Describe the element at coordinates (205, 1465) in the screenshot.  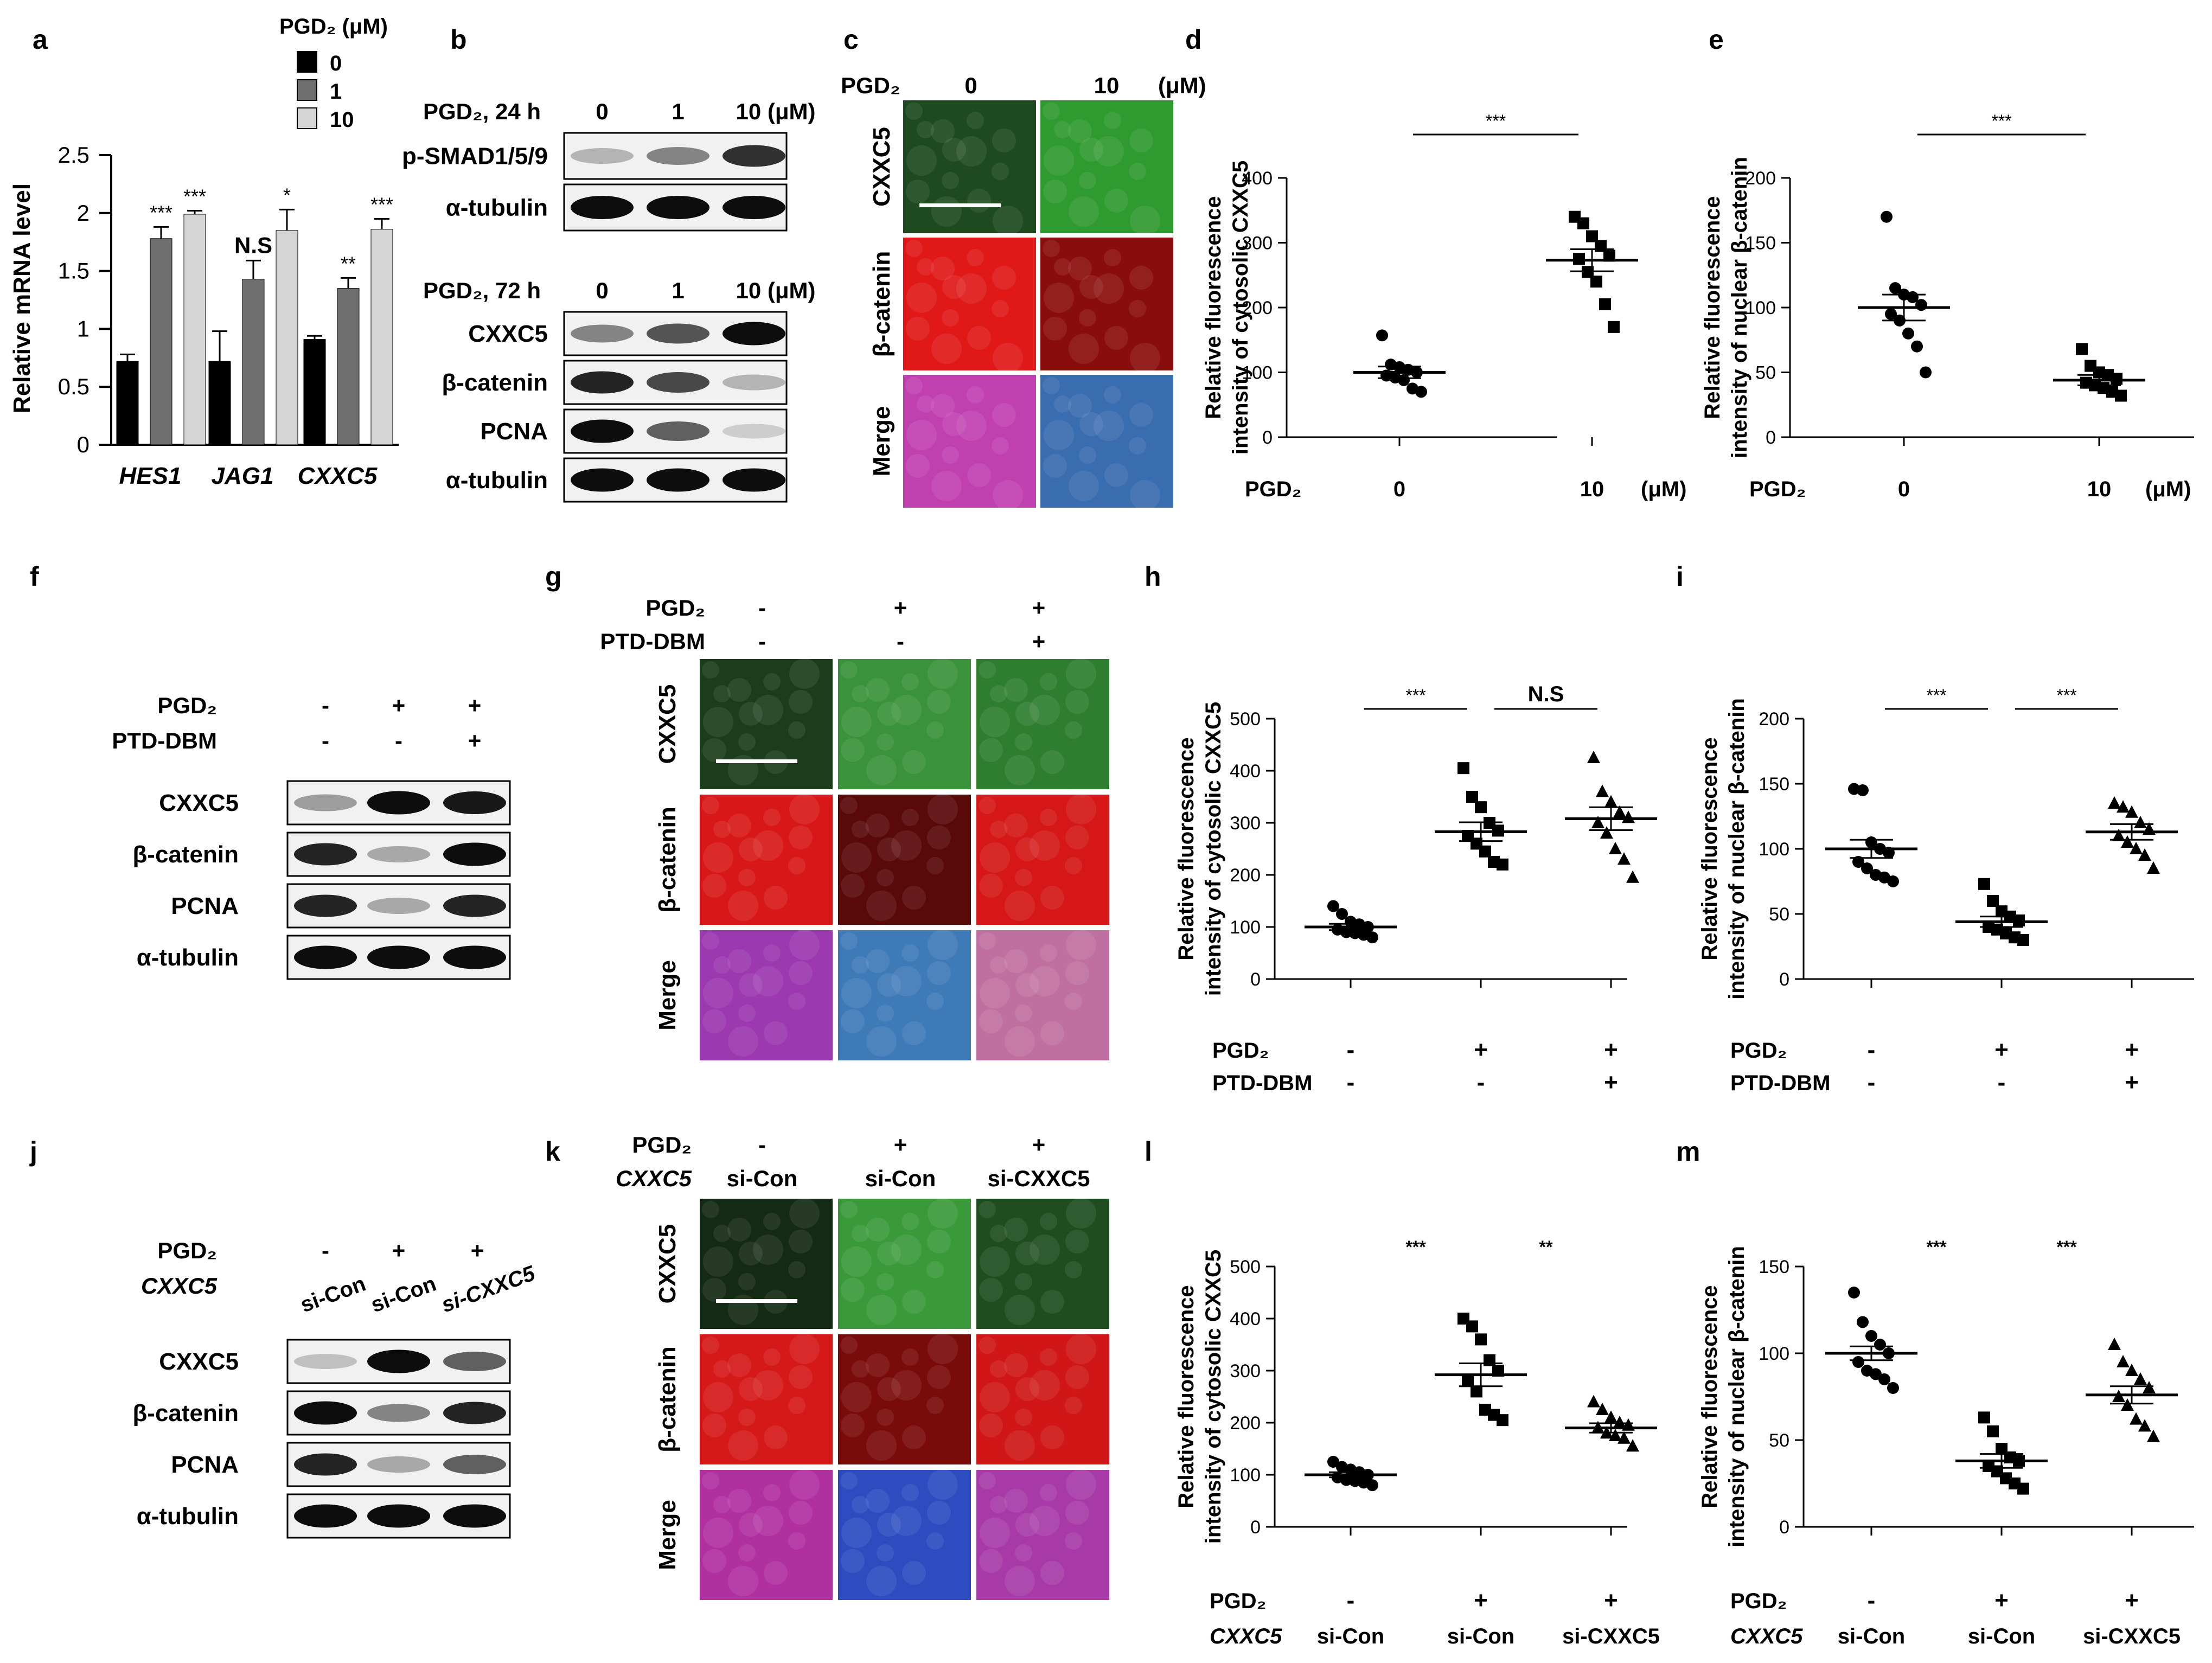
I see `blot-row-label: PCNA` at that location.